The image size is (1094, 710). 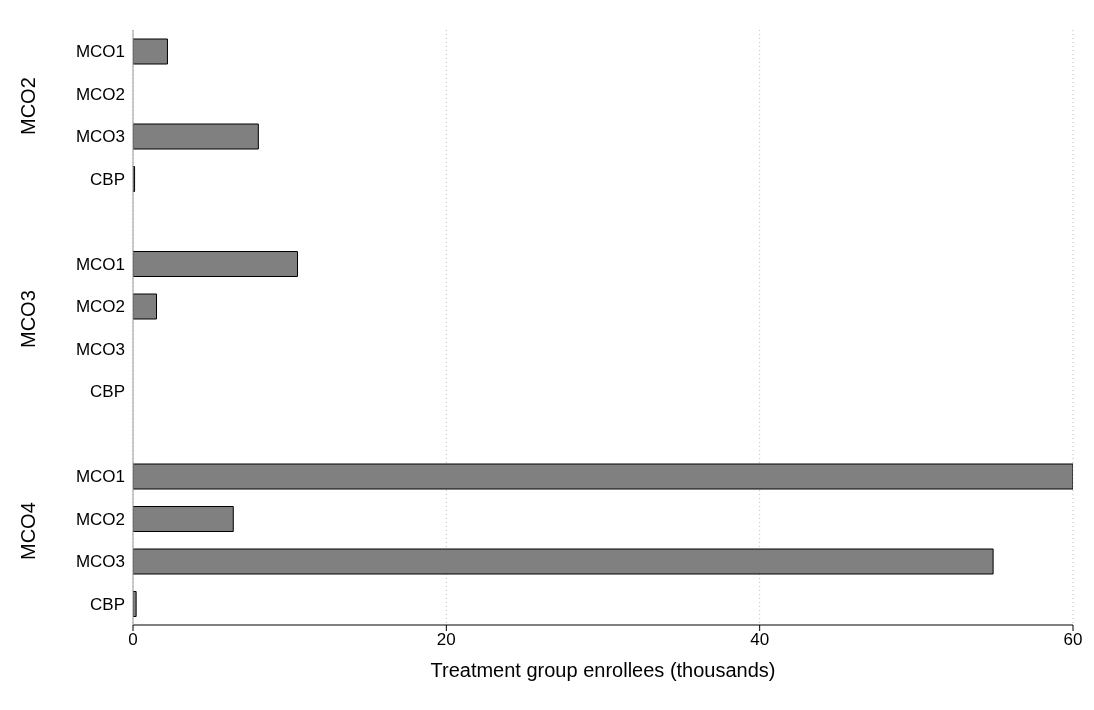 I want to click on text: MCO2, so click(x=28, y=106).